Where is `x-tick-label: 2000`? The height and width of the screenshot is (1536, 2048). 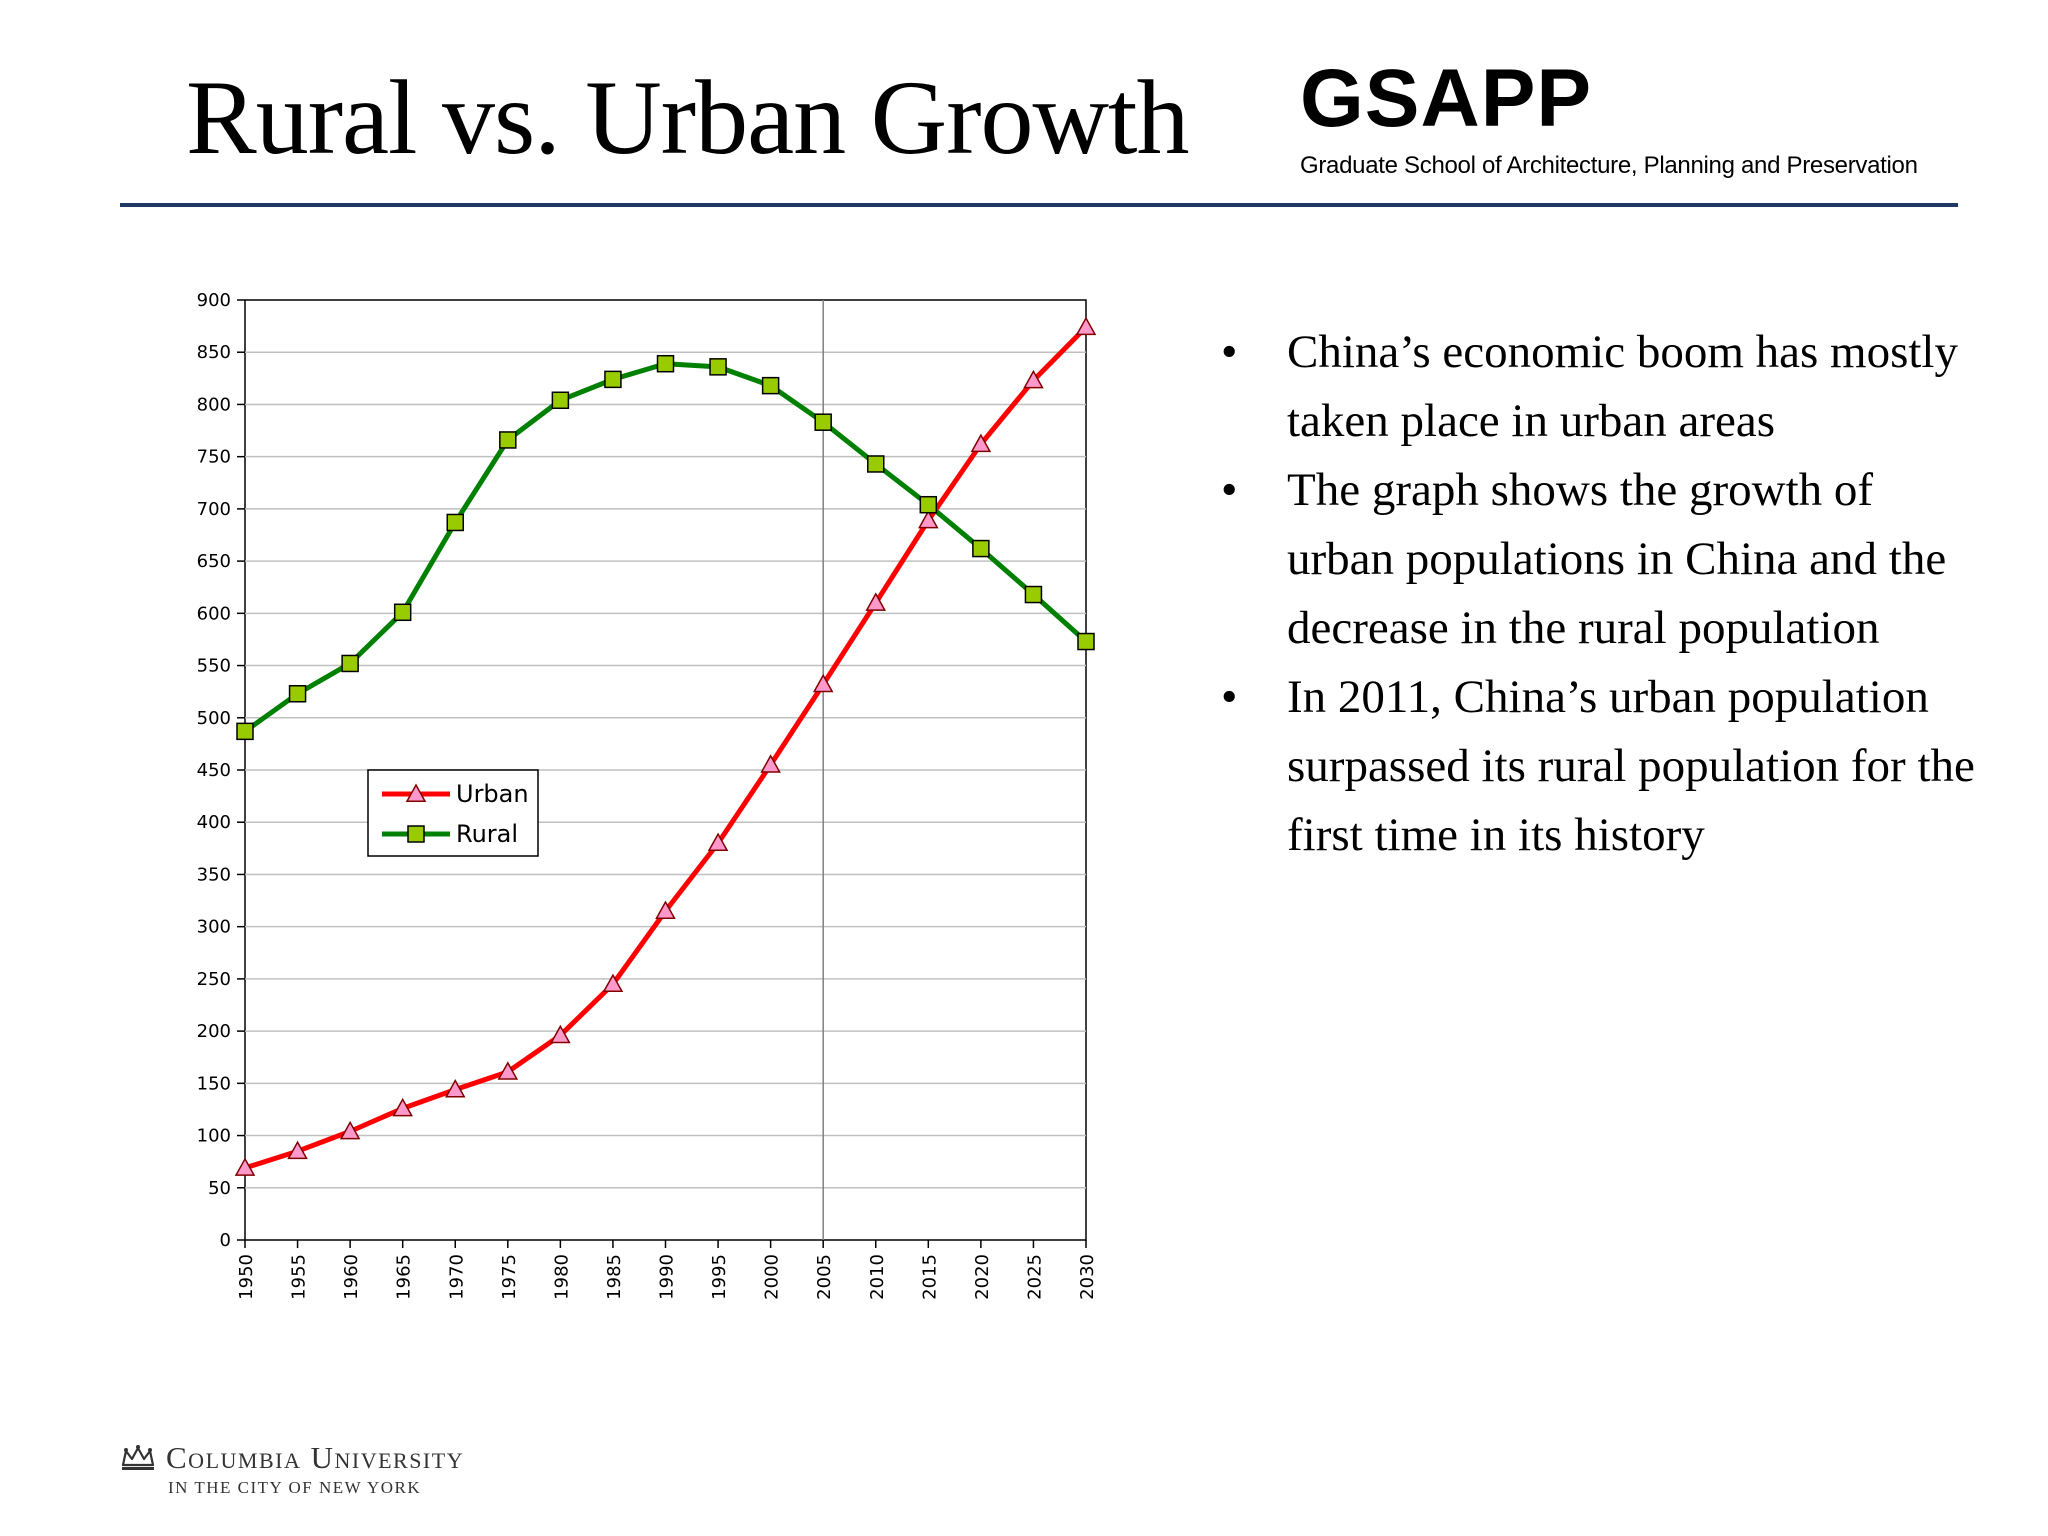 x-tick-label: 2000 is located at coordinates (772, 1277).